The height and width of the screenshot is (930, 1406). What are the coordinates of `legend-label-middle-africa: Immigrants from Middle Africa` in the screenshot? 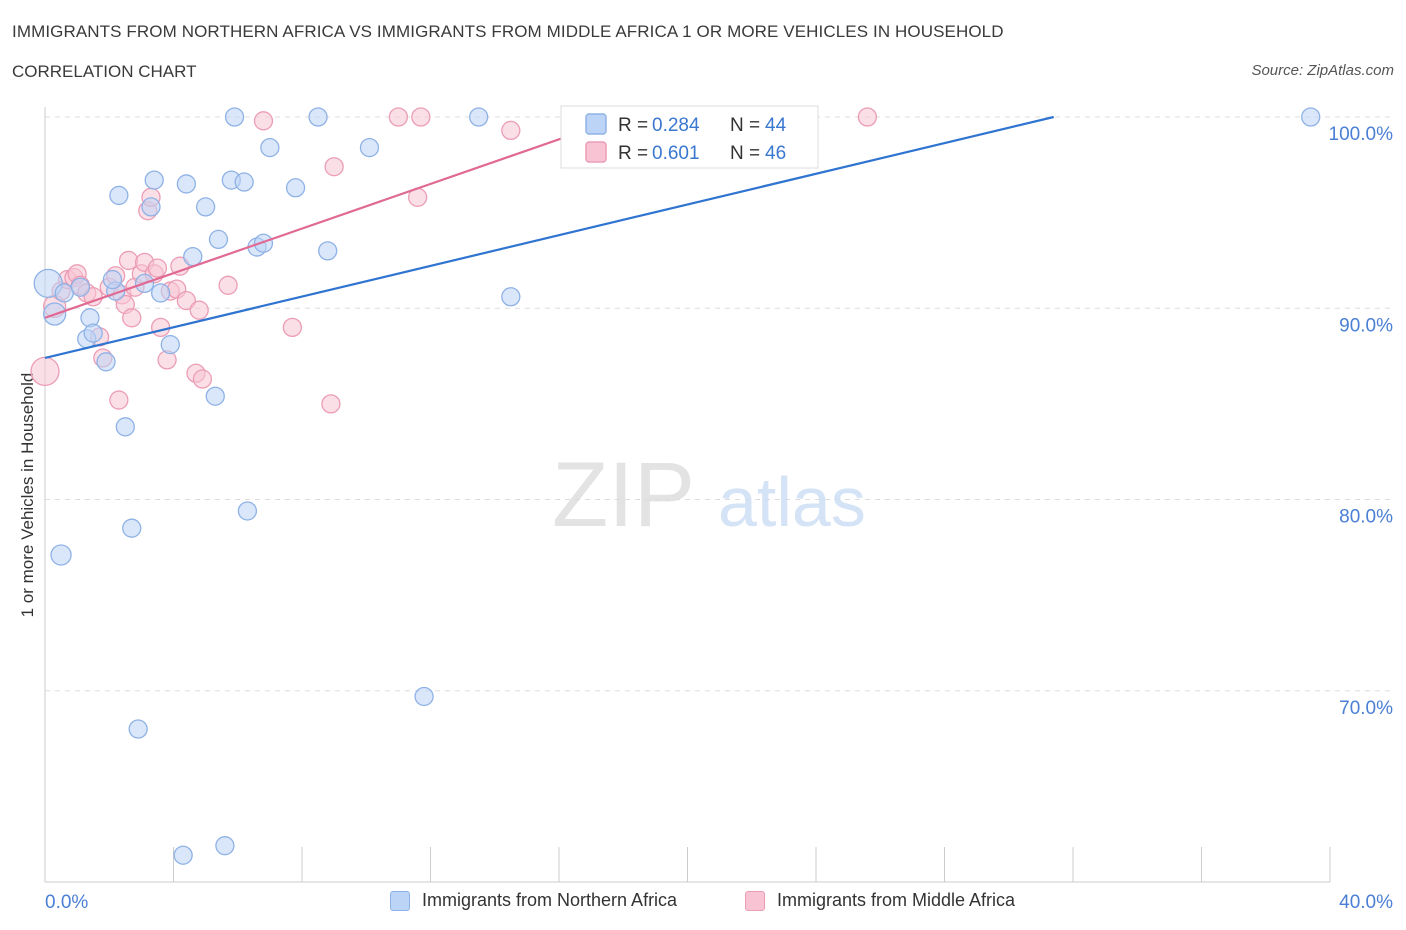 It's located at (896, 900).